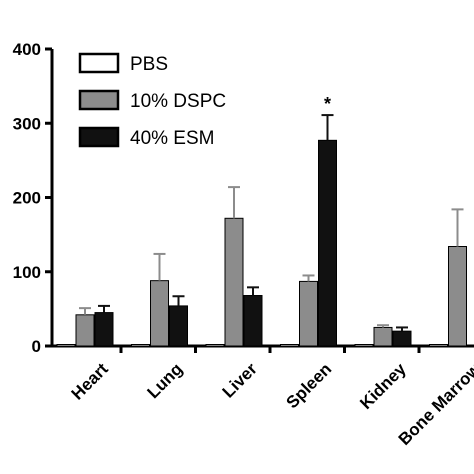 The width and height of the screenshot is (474, 474). I want to click on bar-40-esm-spleen, so click(327, 243).